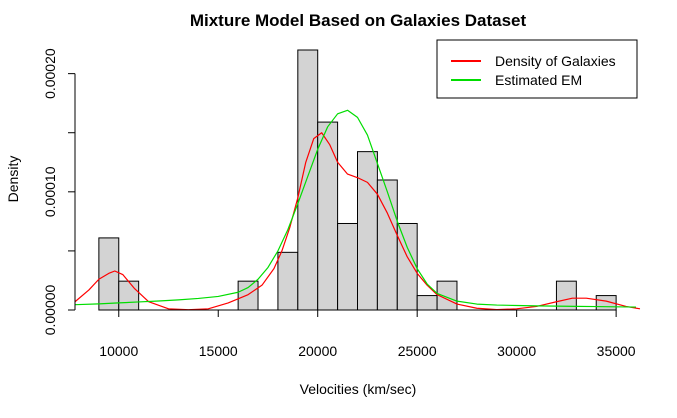 The height and width of the screenshot is (418, 677). I want to click on x-tick-label-15000: 15000, so click(218, 351).